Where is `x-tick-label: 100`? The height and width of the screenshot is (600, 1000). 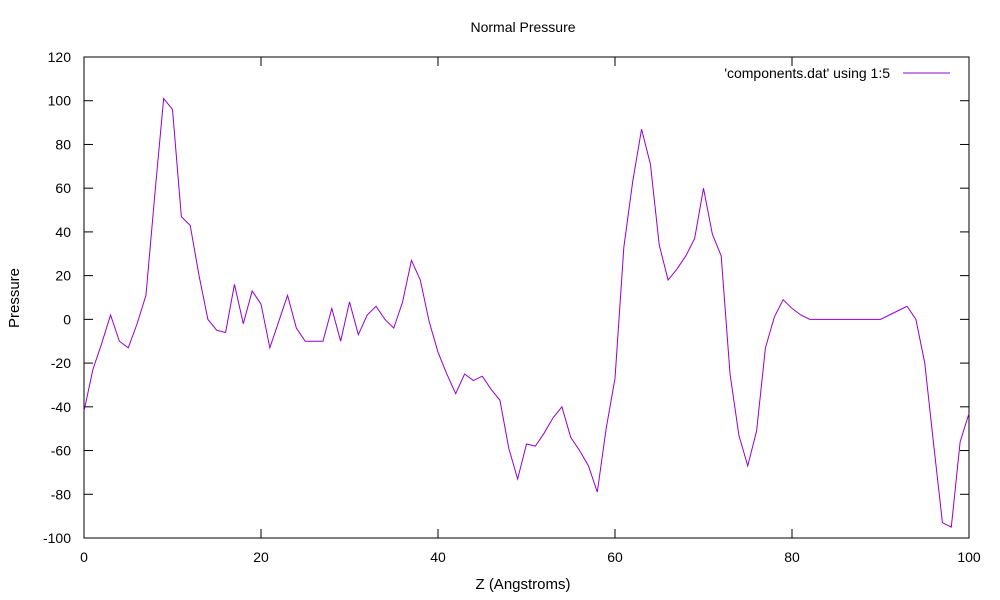
x-tick-label: 100 is located at coordinates (969, 557).